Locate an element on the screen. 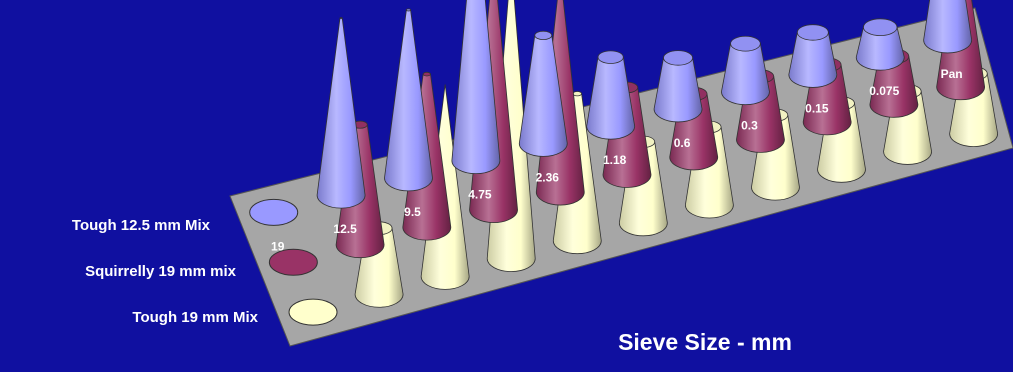 This screenshot has width=1013, height=372. x-tick-label: 4.75 is located at coordinates (480, 195).